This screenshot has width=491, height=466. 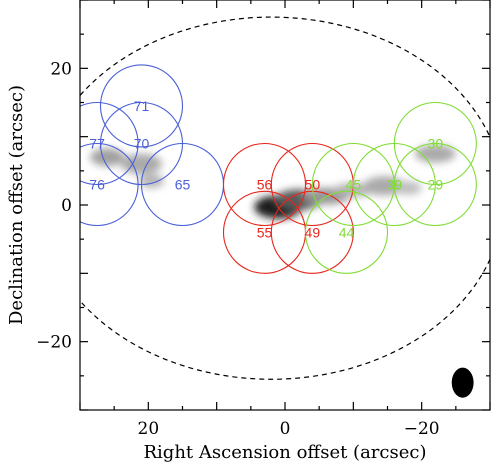 I want to click on circle-label: 56, so click(x=265, y=185).